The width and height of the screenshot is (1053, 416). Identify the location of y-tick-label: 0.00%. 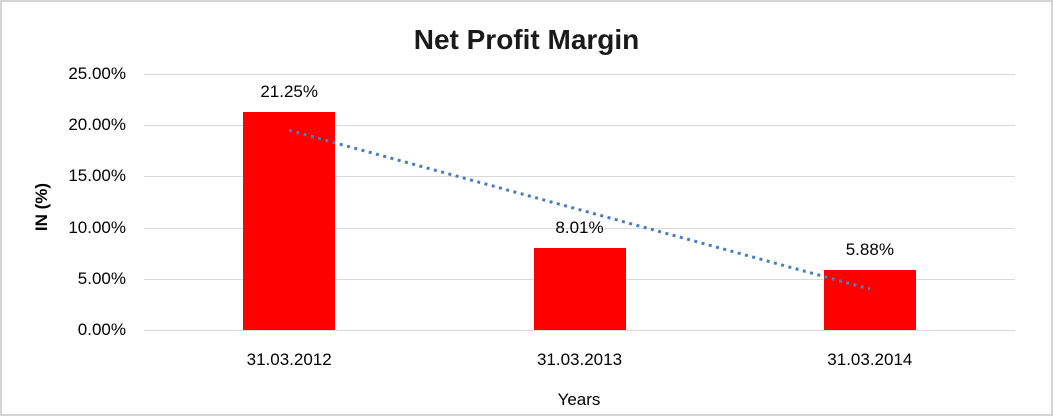
(101, 329).